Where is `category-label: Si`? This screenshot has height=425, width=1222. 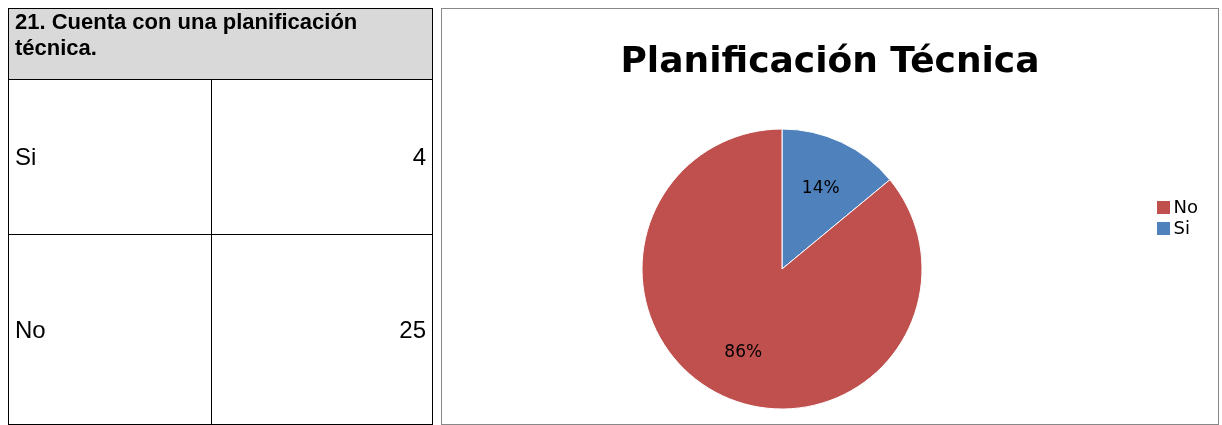 category-label: Si is located at coordinates (110, 157).